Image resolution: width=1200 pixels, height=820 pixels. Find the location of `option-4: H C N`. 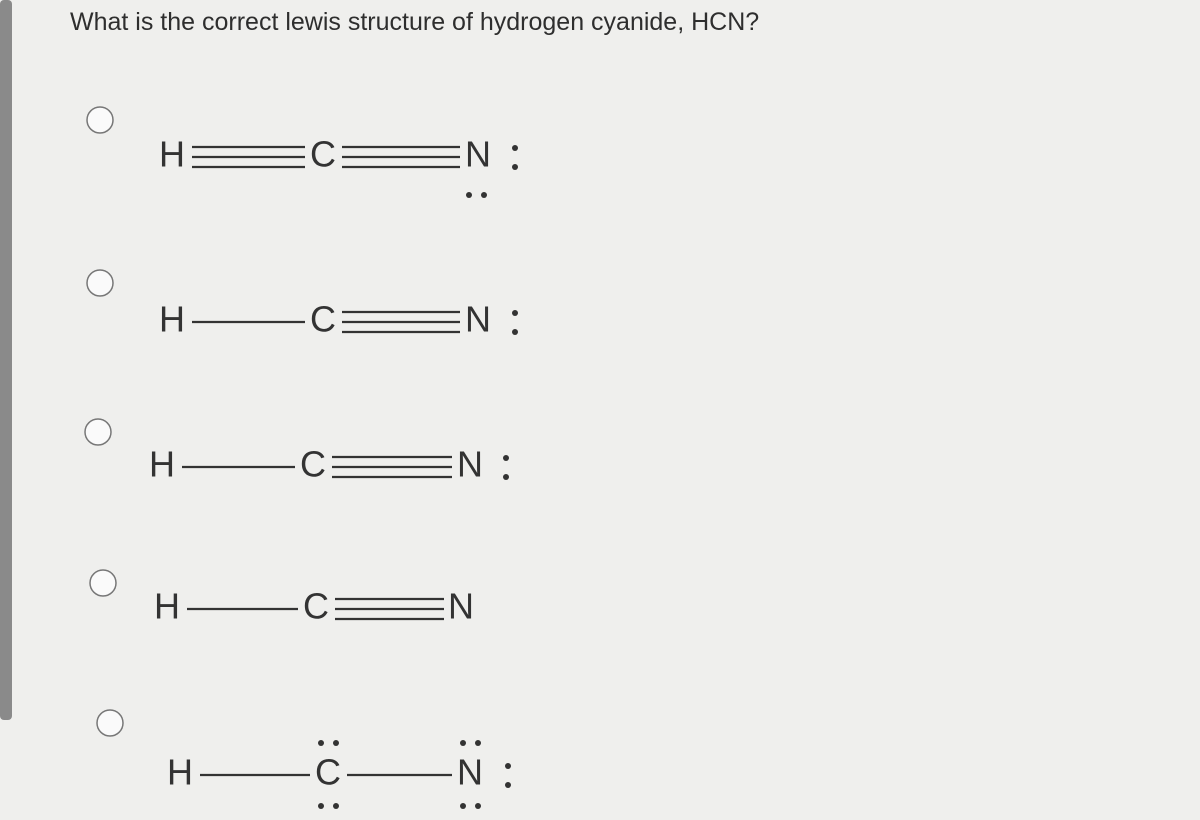

option-4: H C N is located at coordinates (281, 598).